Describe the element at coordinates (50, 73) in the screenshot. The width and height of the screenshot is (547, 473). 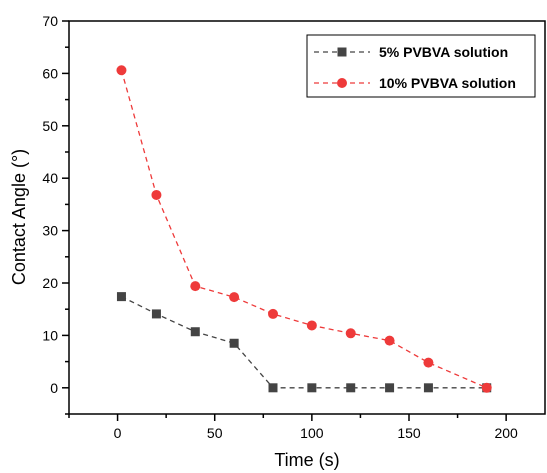
I see `y-tick-label: 60` at that location.